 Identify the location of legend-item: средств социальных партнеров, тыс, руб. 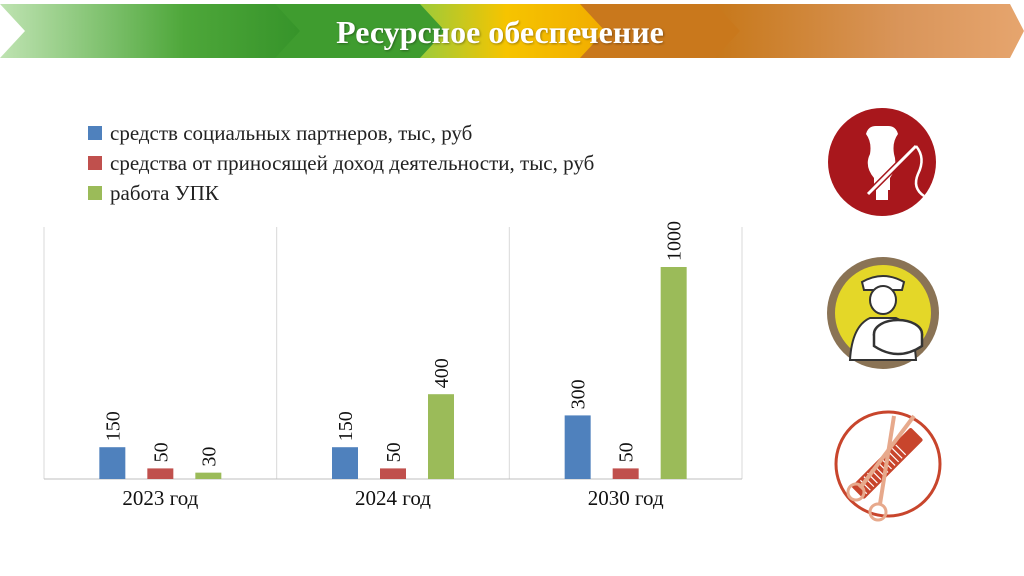
(341, 133).